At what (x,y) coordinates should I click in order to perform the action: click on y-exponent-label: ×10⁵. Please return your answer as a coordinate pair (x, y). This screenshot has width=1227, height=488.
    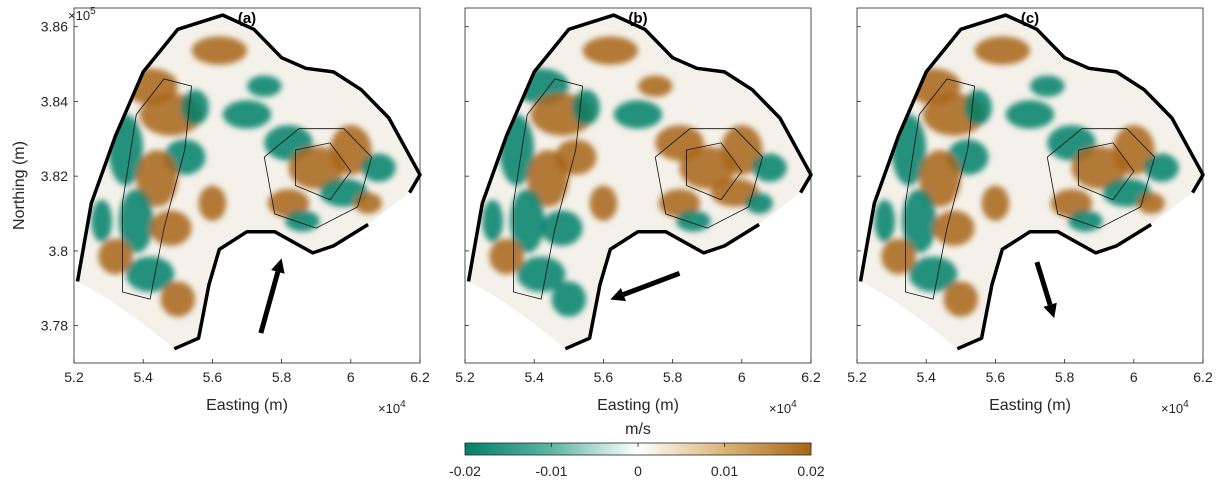
    Looking at the image, I should click on (82, 14).